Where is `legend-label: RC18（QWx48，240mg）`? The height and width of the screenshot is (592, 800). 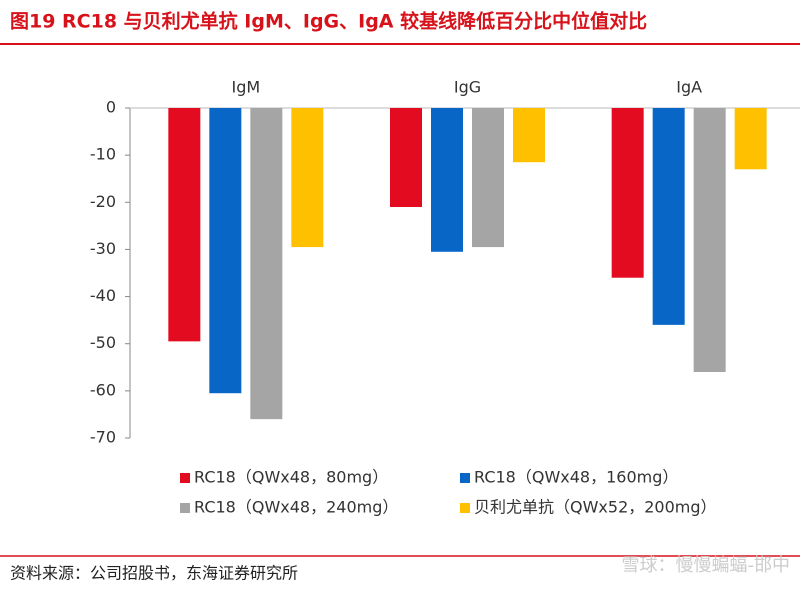 legend-label: RC18（QWx48，240mg） is located at coordinates (296, 507).